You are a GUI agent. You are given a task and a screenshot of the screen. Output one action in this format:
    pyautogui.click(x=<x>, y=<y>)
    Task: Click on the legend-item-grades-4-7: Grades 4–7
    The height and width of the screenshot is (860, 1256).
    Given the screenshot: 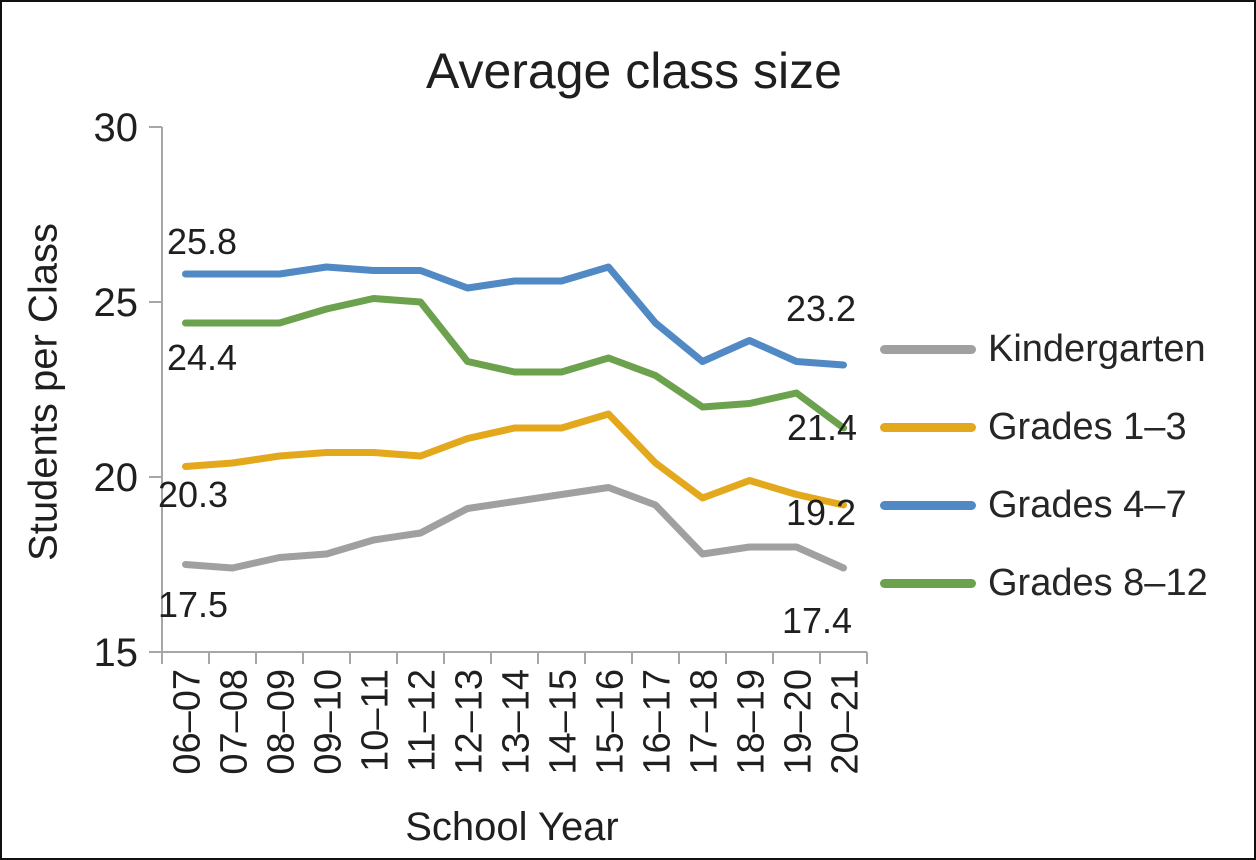 What is the action you would take?
    pyautogui.click(x=1044, y=505)
    